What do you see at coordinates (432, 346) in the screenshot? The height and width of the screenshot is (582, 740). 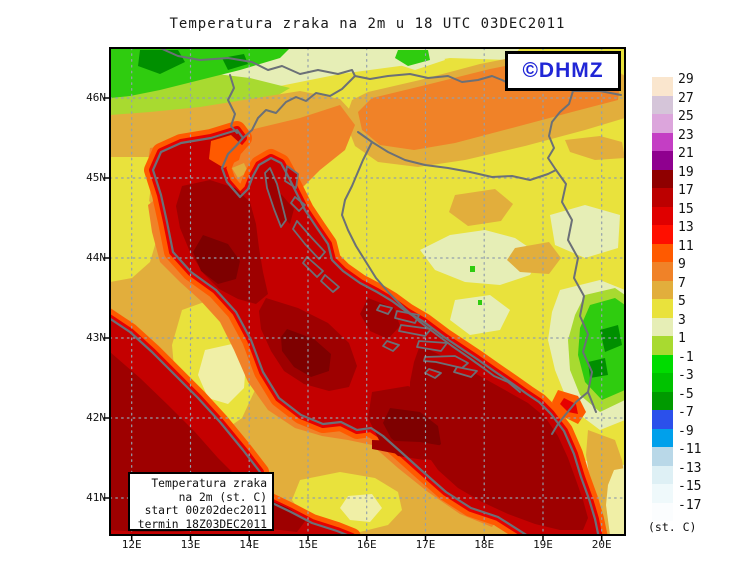 I see `island-korcula` at bounding box center [432, 346].